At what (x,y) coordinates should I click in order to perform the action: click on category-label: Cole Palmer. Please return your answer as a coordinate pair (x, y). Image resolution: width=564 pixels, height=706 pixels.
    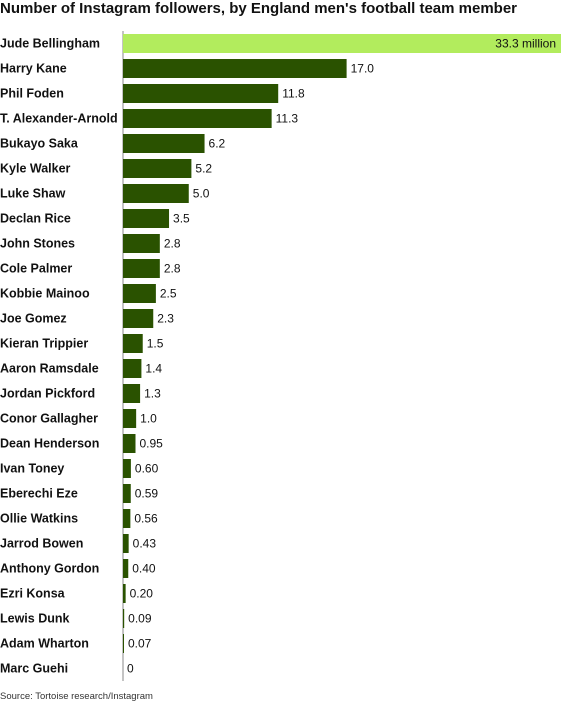
    Looking at the image, I should click on (36, 269).